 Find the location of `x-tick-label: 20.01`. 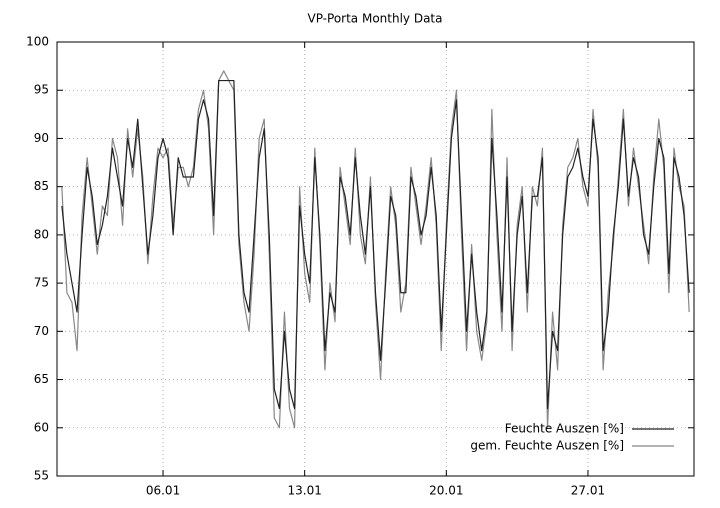

x-tick-label: 20.01 is located at coordinates (446, 491).